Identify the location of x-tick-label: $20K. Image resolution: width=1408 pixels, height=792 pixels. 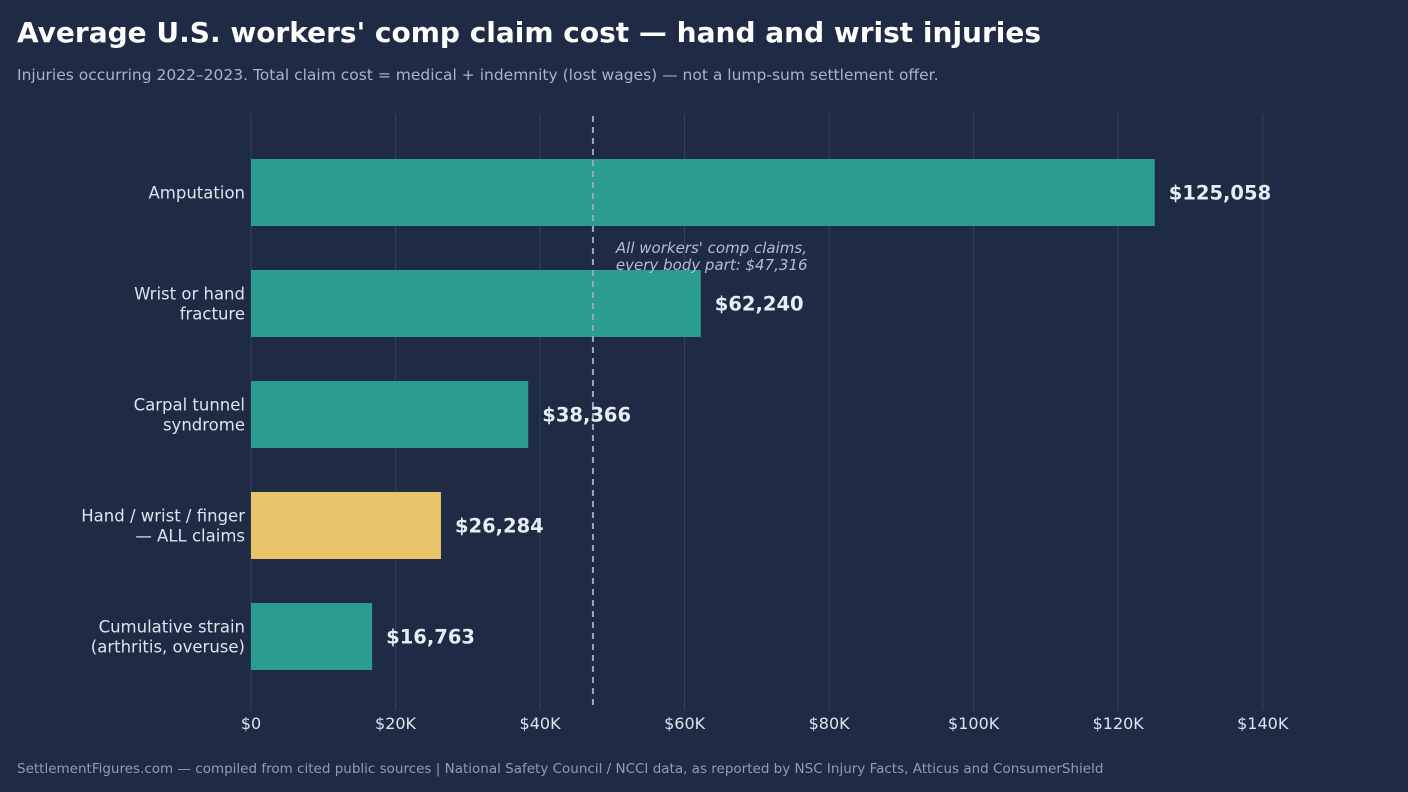
(396, 723).